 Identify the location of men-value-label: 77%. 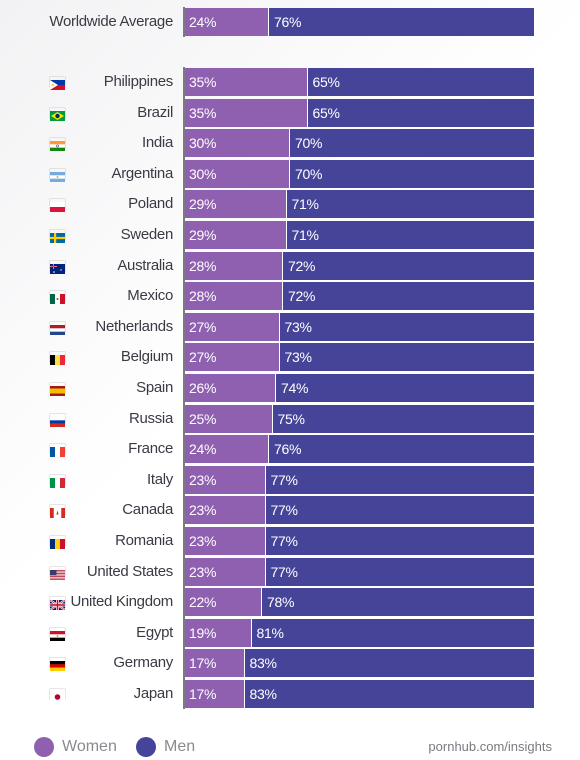
(284, 571).